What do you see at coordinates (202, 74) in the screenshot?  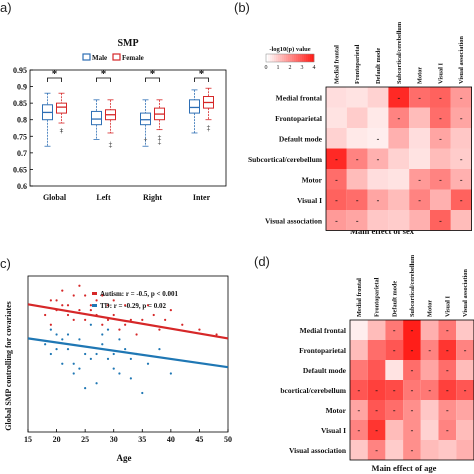 I see `significance-star: *` at bounding box center [202, 74].